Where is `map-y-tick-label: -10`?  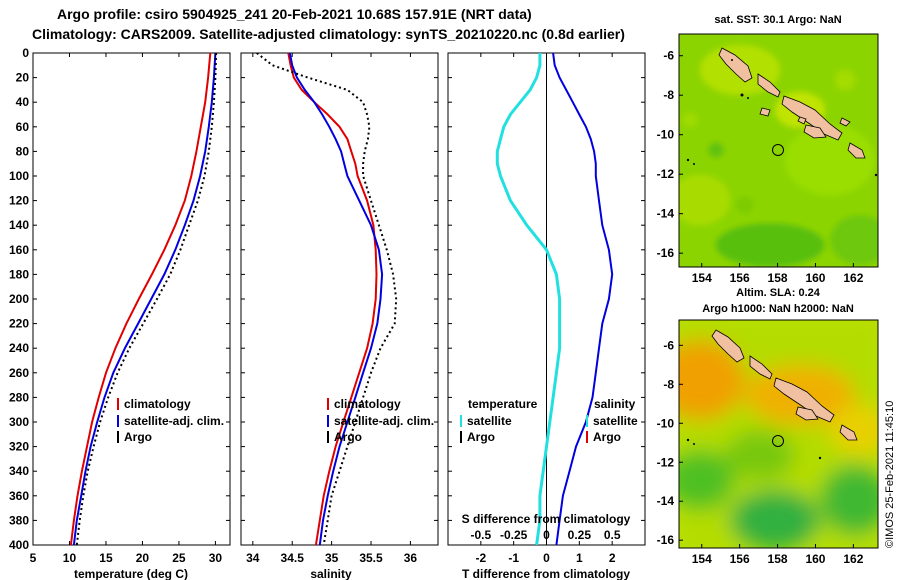 map-y-tick-label: -10 is located at coordinates (666, 423).